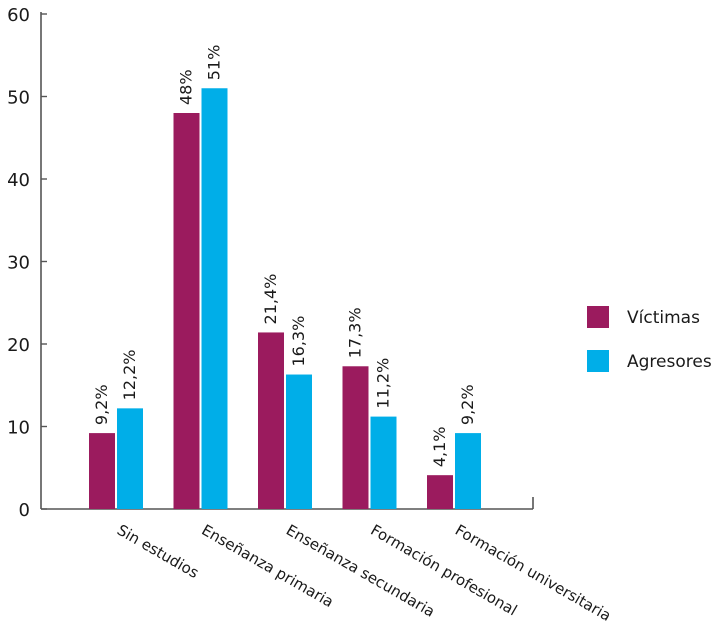  Describe the element at coordinates (18, 98) in the screenshot. I see `y-tick-label: 50` at that location.